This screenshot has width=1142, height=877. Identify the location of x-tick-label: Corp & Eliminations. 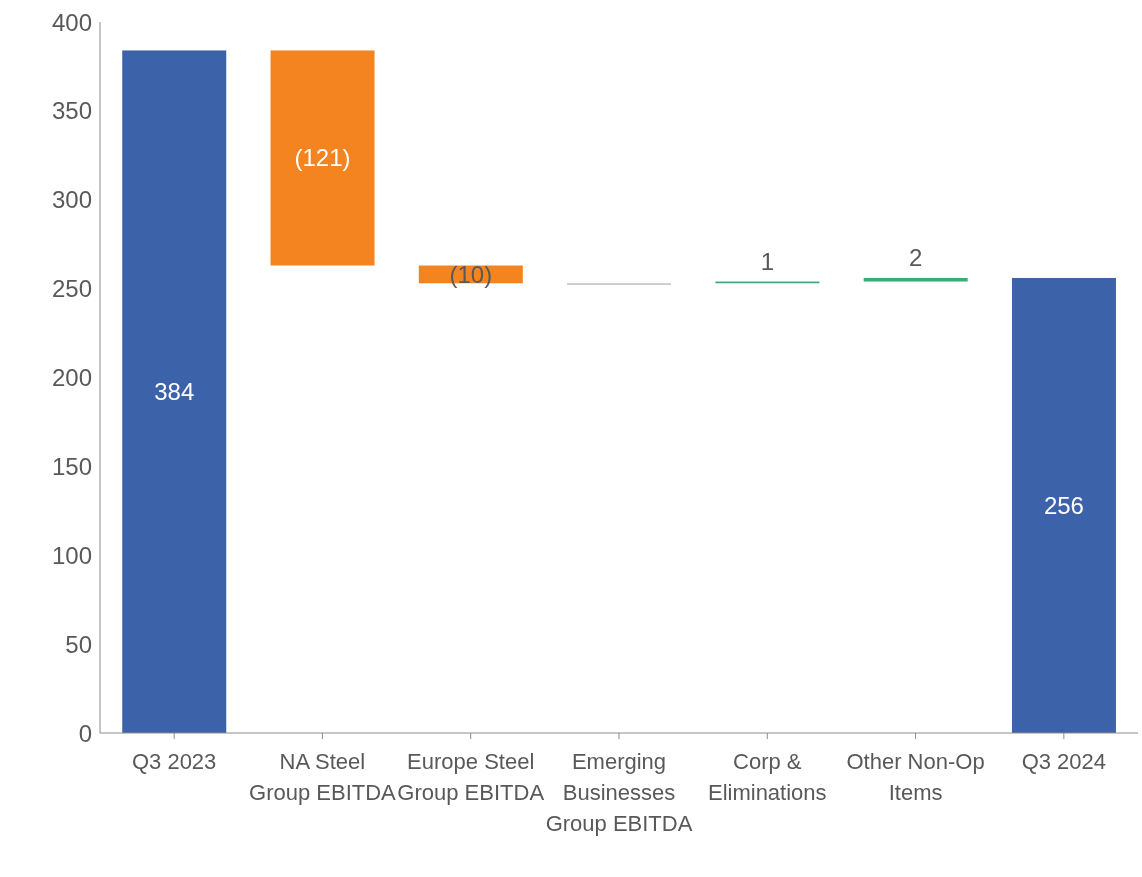
(767, 777).